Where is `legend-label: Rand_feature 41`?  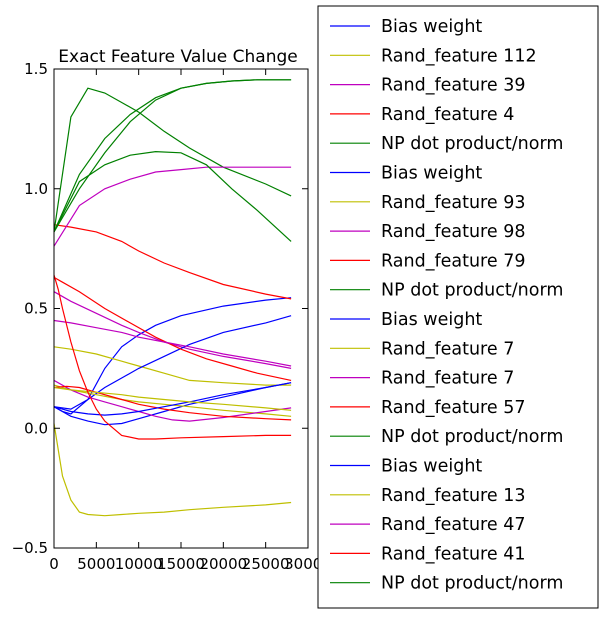
legend-label: Rand_feature 41 is located at coordinates (453, 554).